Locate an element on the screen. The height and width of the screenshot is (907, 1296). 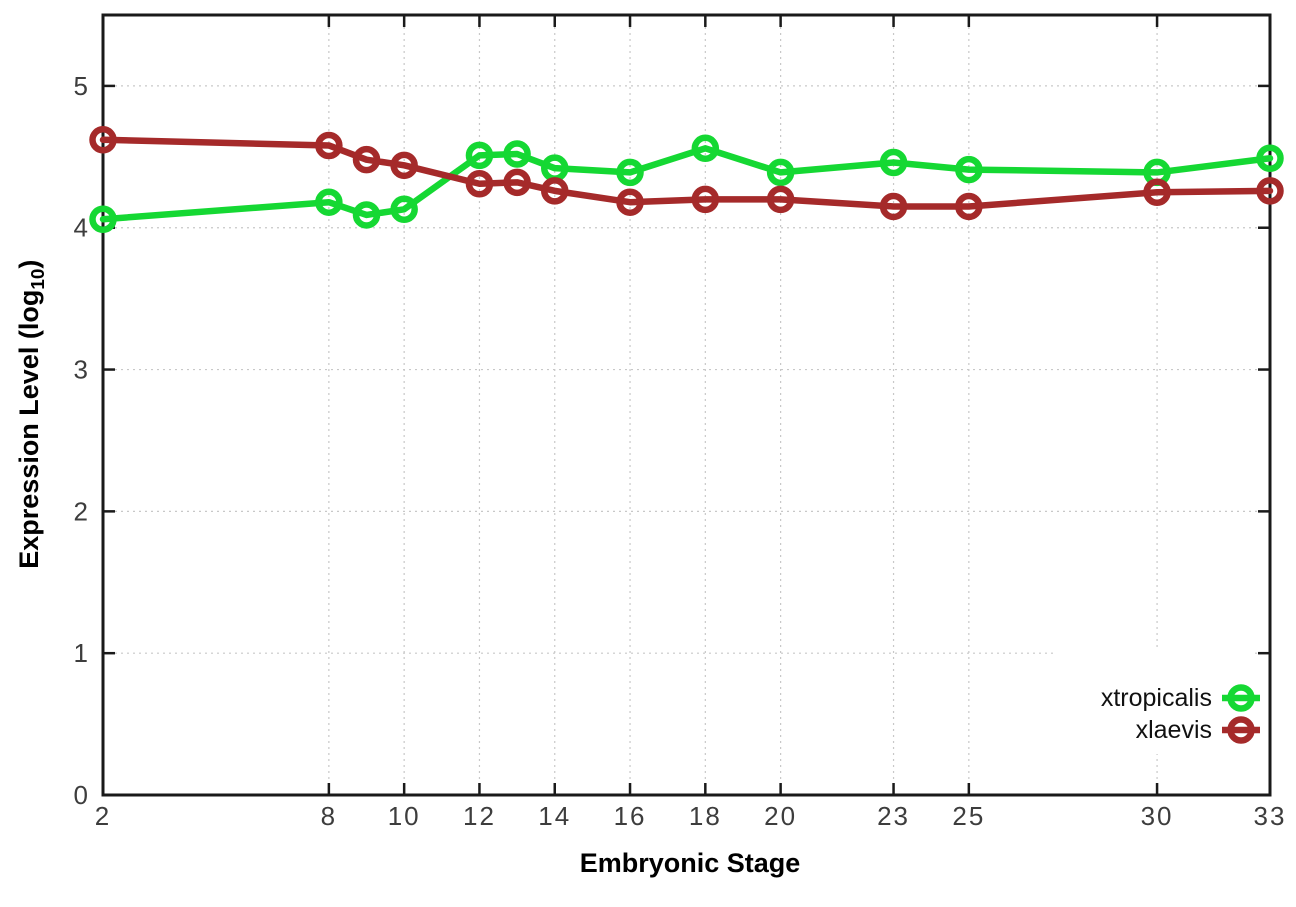
y-tick-label: 4 is located at coordinates (82, 228).